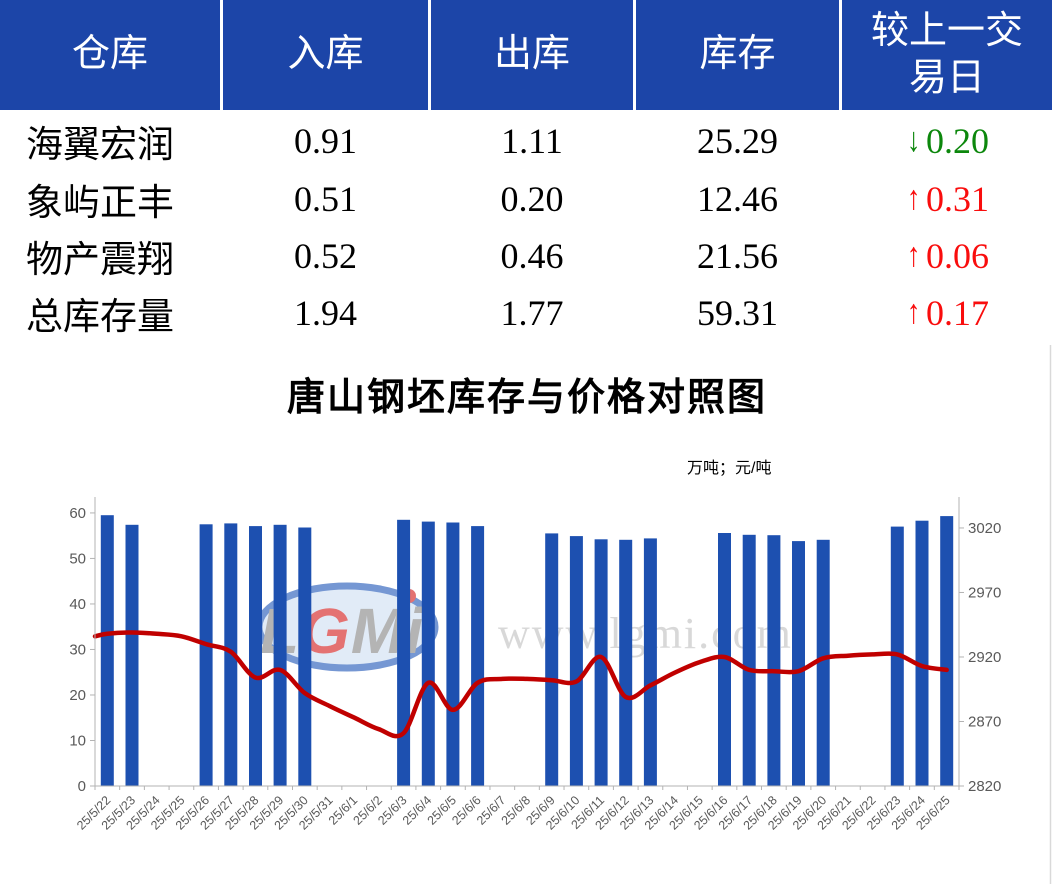 This screenshot has height=895, width=1057. What do you see at coordinates (77, 513) in the screenshot?
I see `svg-text: 60` at bounding box center [77, 513].